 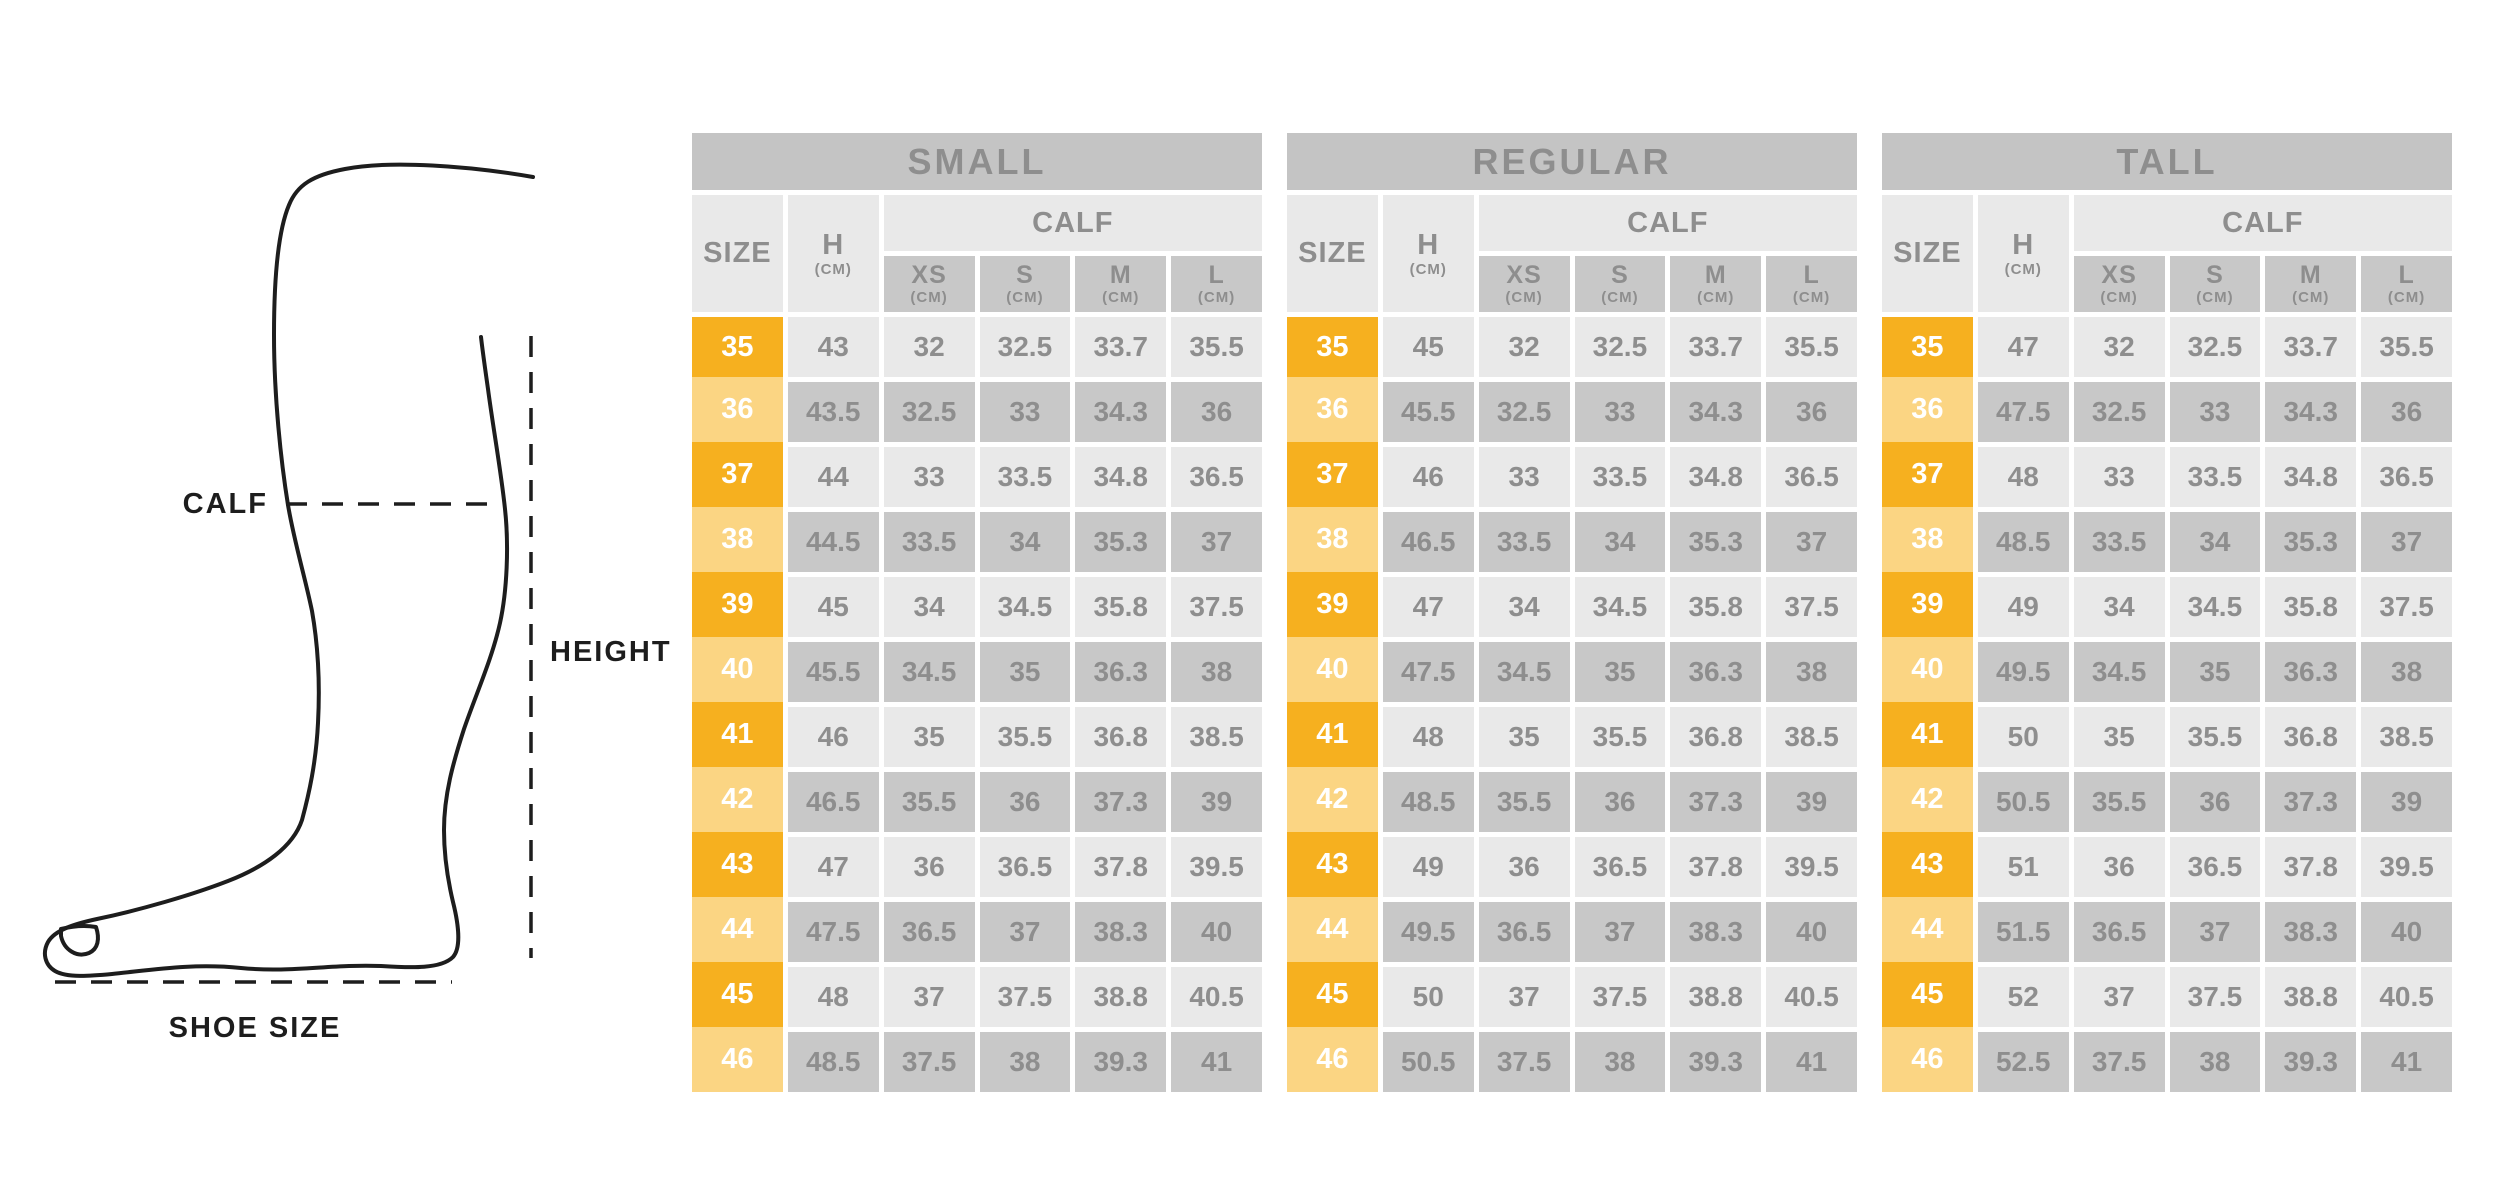 What do you see at coordinates (1428, 932) in the screenshot?
I see `h-value-cell: 49.5` at bounding box center [1428, 932].